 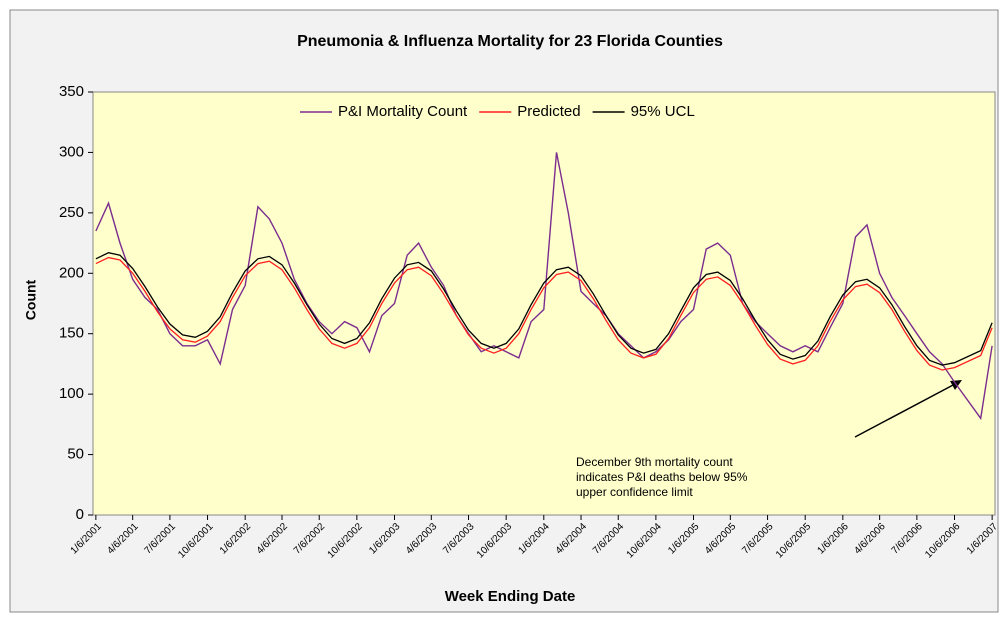 What do you see at coordinates (548, 111) in the screenshot?
I see `legend-label: Predicted` at bounding box center [548, 111].